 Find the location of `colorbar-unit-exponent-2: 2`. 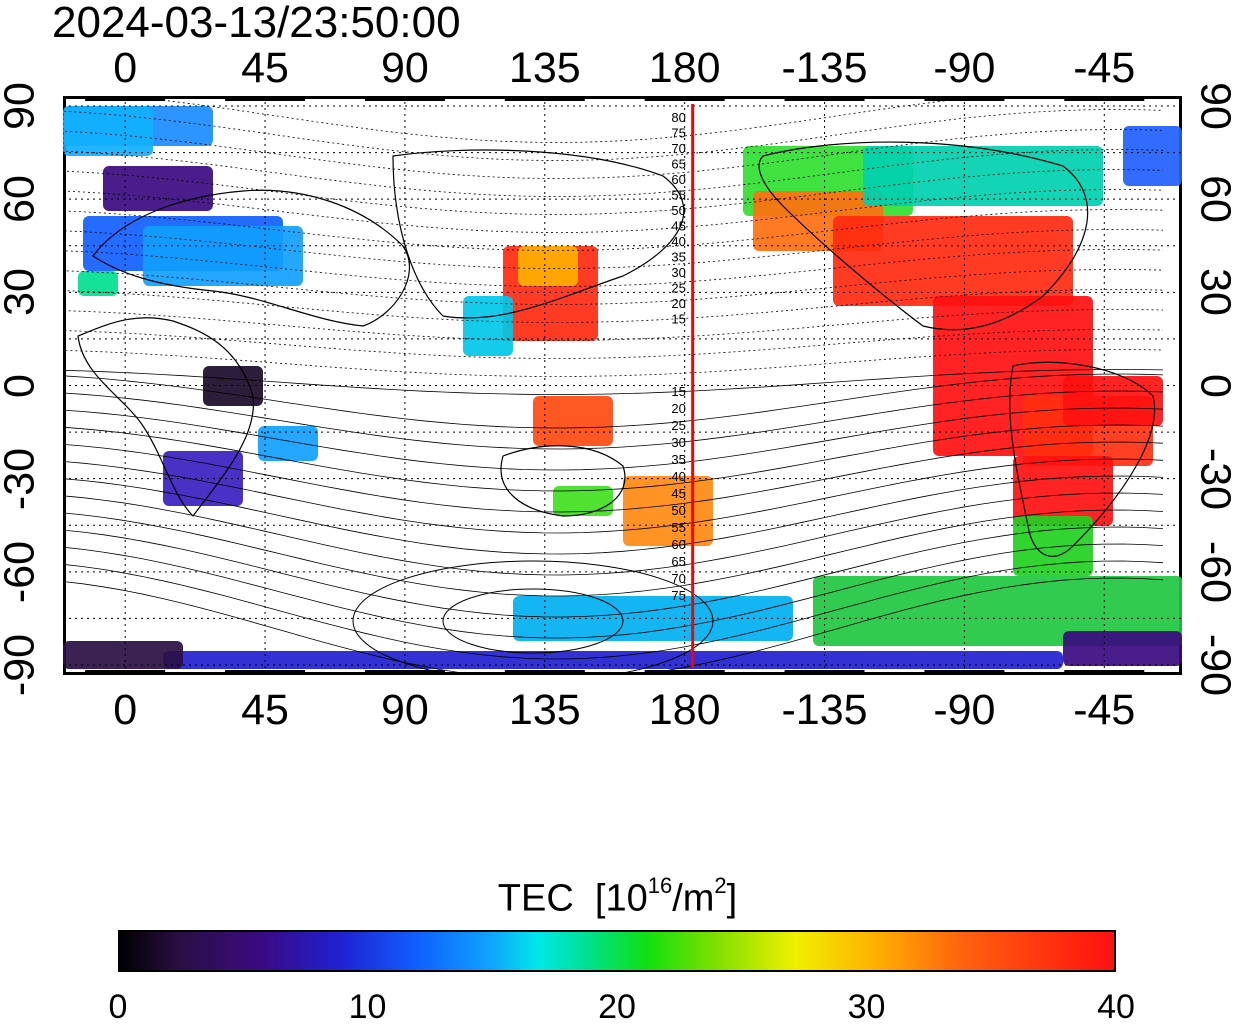

colorbar-unit-exponent-2: 2 is located at coordinates (720, 885).